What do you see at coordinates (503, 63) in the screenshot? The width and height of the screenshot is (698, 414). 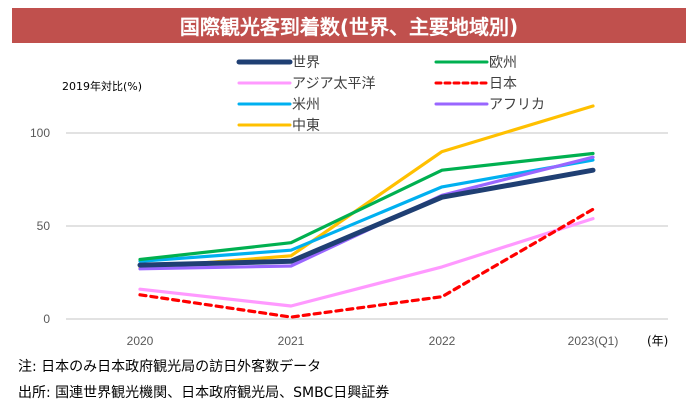 I see `legend-label: 欧州` at bounding box center [503, 63].